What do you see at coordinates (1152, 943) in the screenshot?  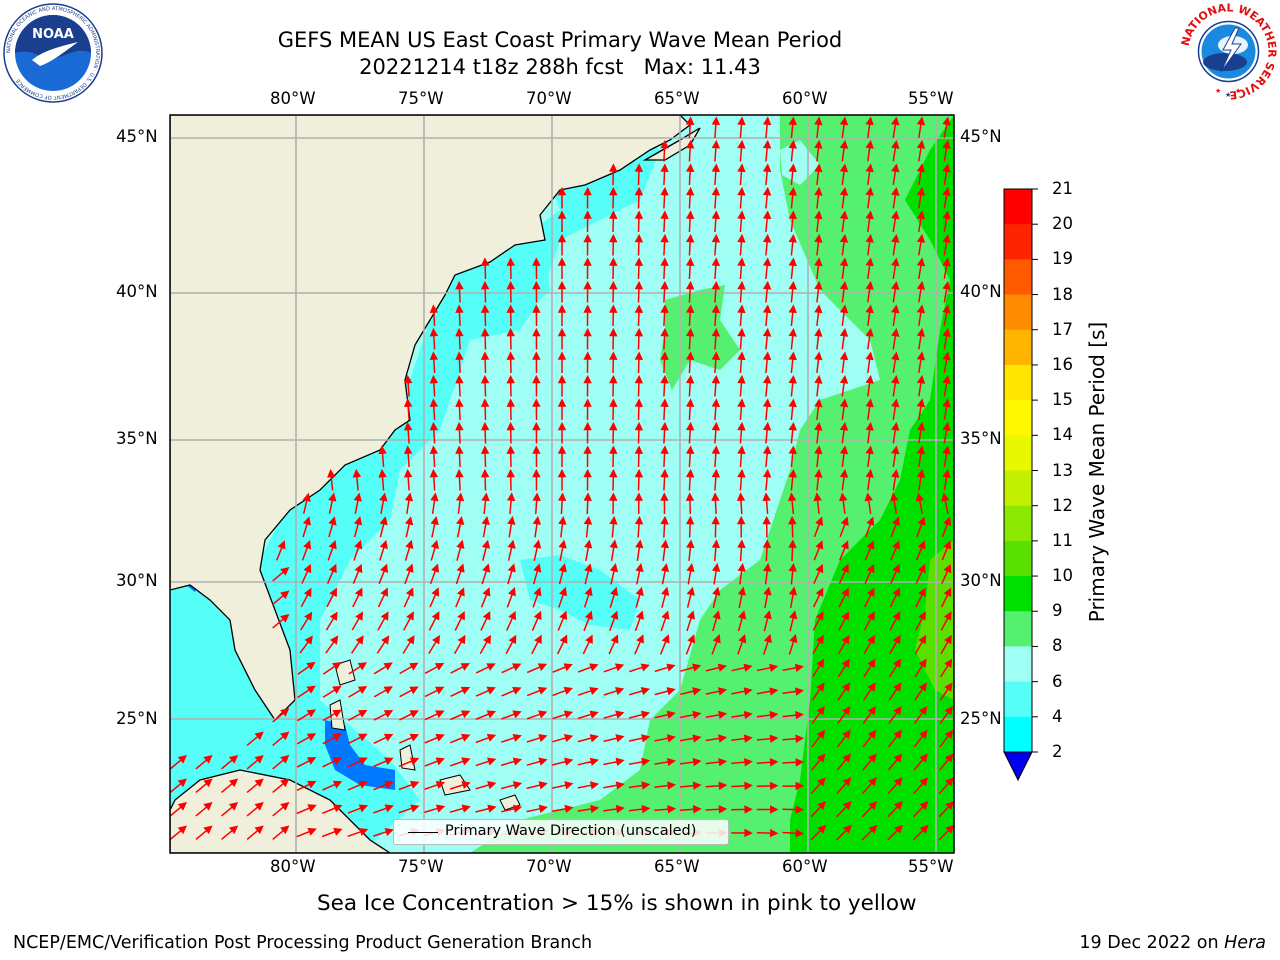 I see `footer-date-text: 19 Dec 2022 on` at bounding box center [1152, 943].